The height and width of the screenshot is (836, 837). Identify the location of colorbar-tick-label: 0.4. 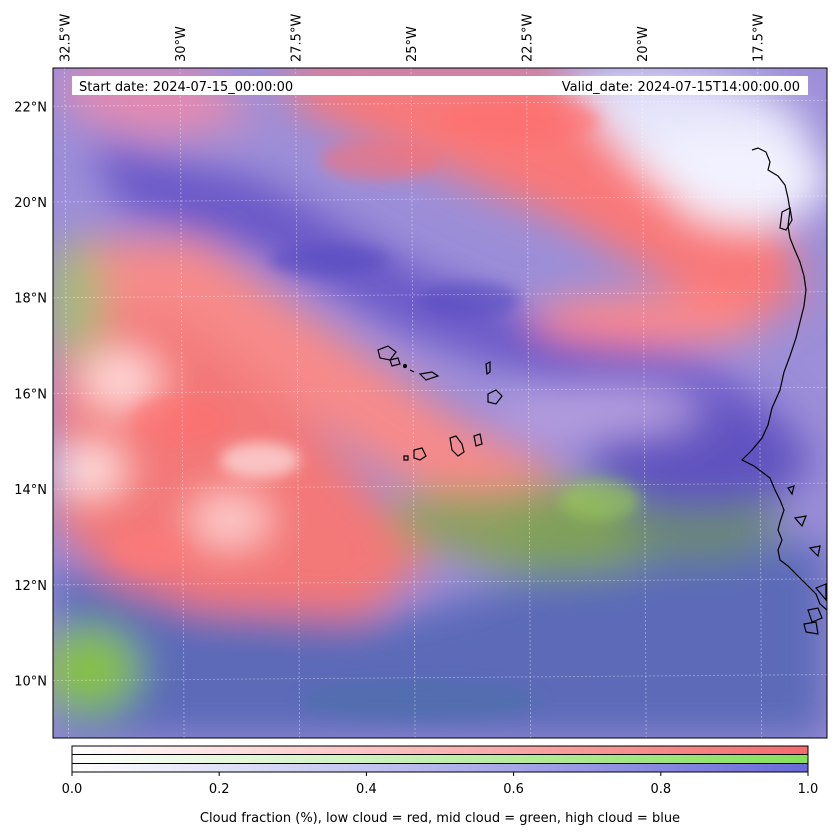
(366, 789).